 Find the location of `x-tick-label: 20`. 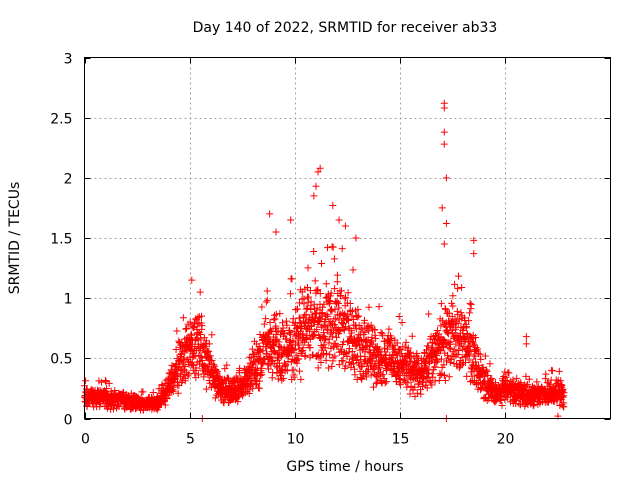

x-tick-label: 20 is located at coordinates (506, 440).